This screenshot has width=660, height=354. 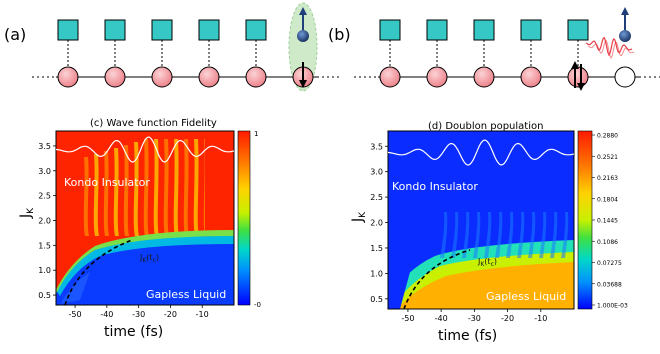 I want to click on colorbar-c-tick-top: 1, so click(x=256, y=134).